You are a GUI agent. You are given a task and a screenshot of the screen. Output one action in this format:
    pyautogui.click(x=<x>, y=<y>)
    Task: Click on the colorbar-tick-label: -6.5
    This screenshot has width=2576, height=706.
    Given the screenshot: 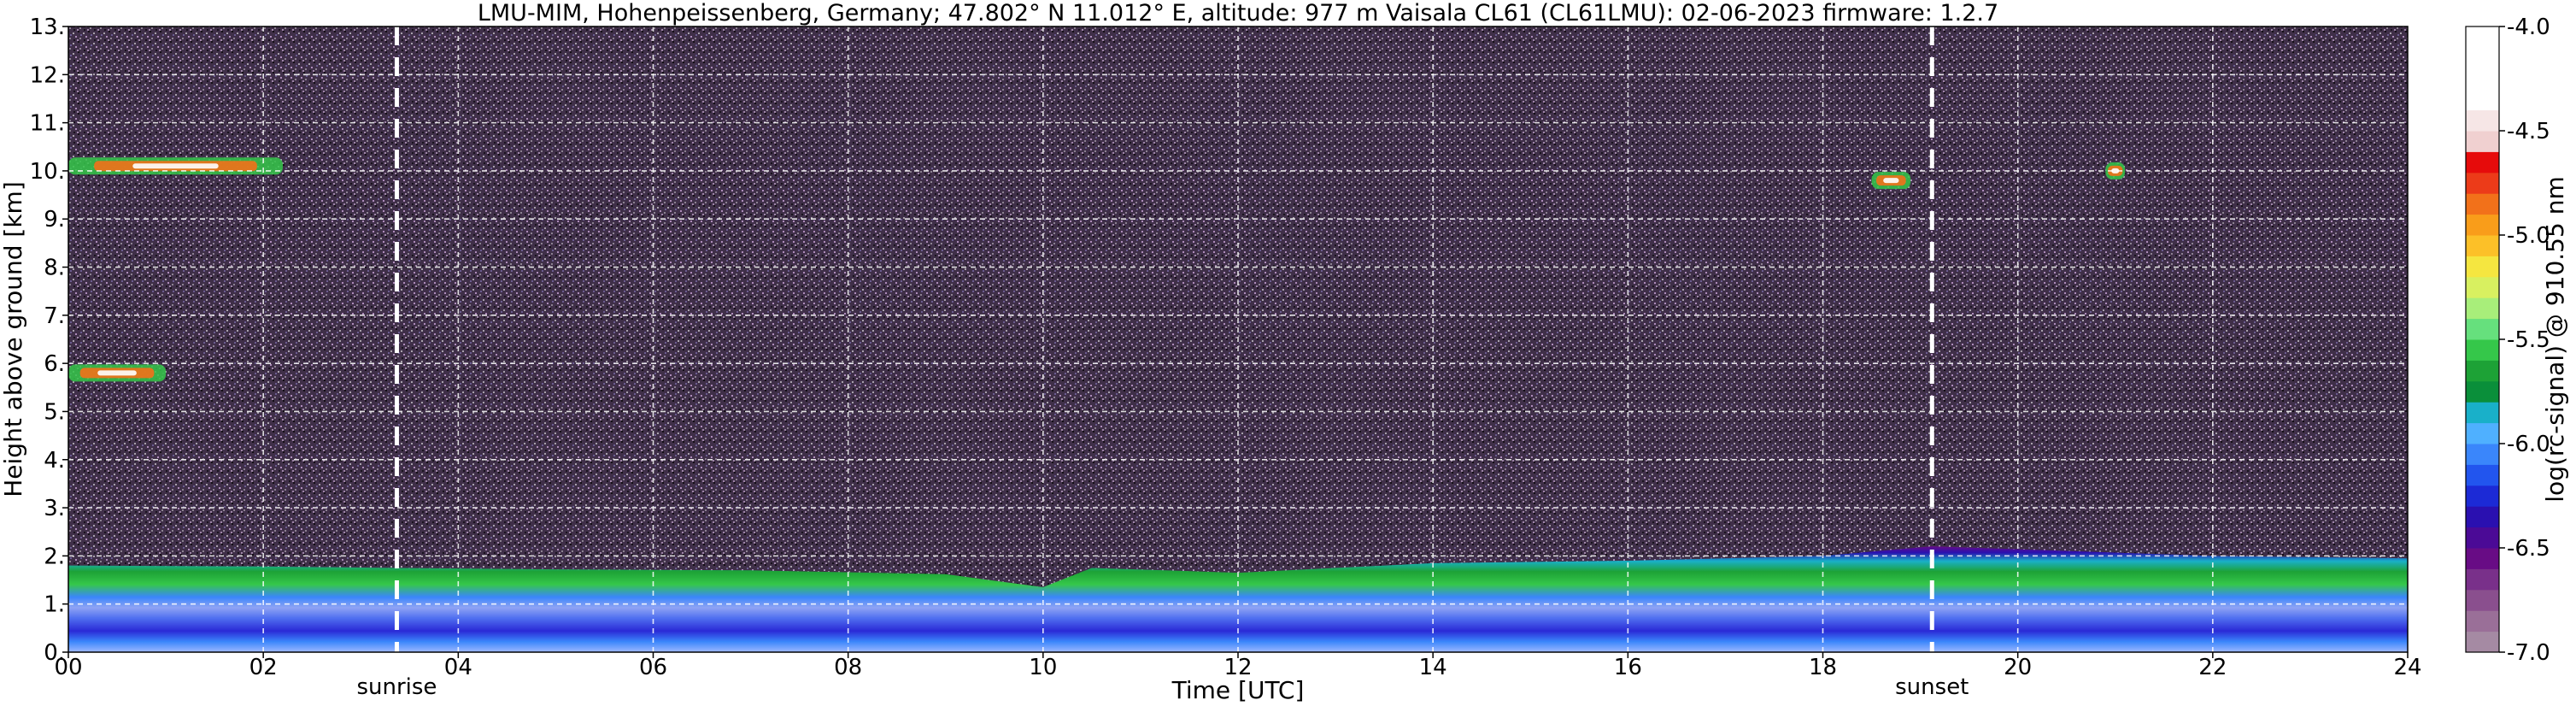 What is the action you would take?
    pyautogui.click(x=2528, y=549)
    